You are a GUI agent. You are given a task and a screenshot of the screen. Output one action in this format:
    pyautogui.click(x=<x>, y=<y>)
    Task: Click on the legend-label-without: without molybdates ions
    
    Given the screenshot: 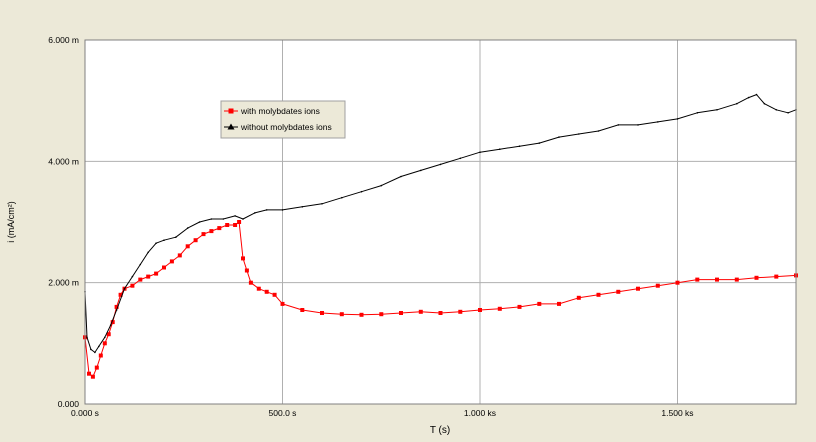 What is the action you would take?
    pyautogui.click(x=286, y=127)
    